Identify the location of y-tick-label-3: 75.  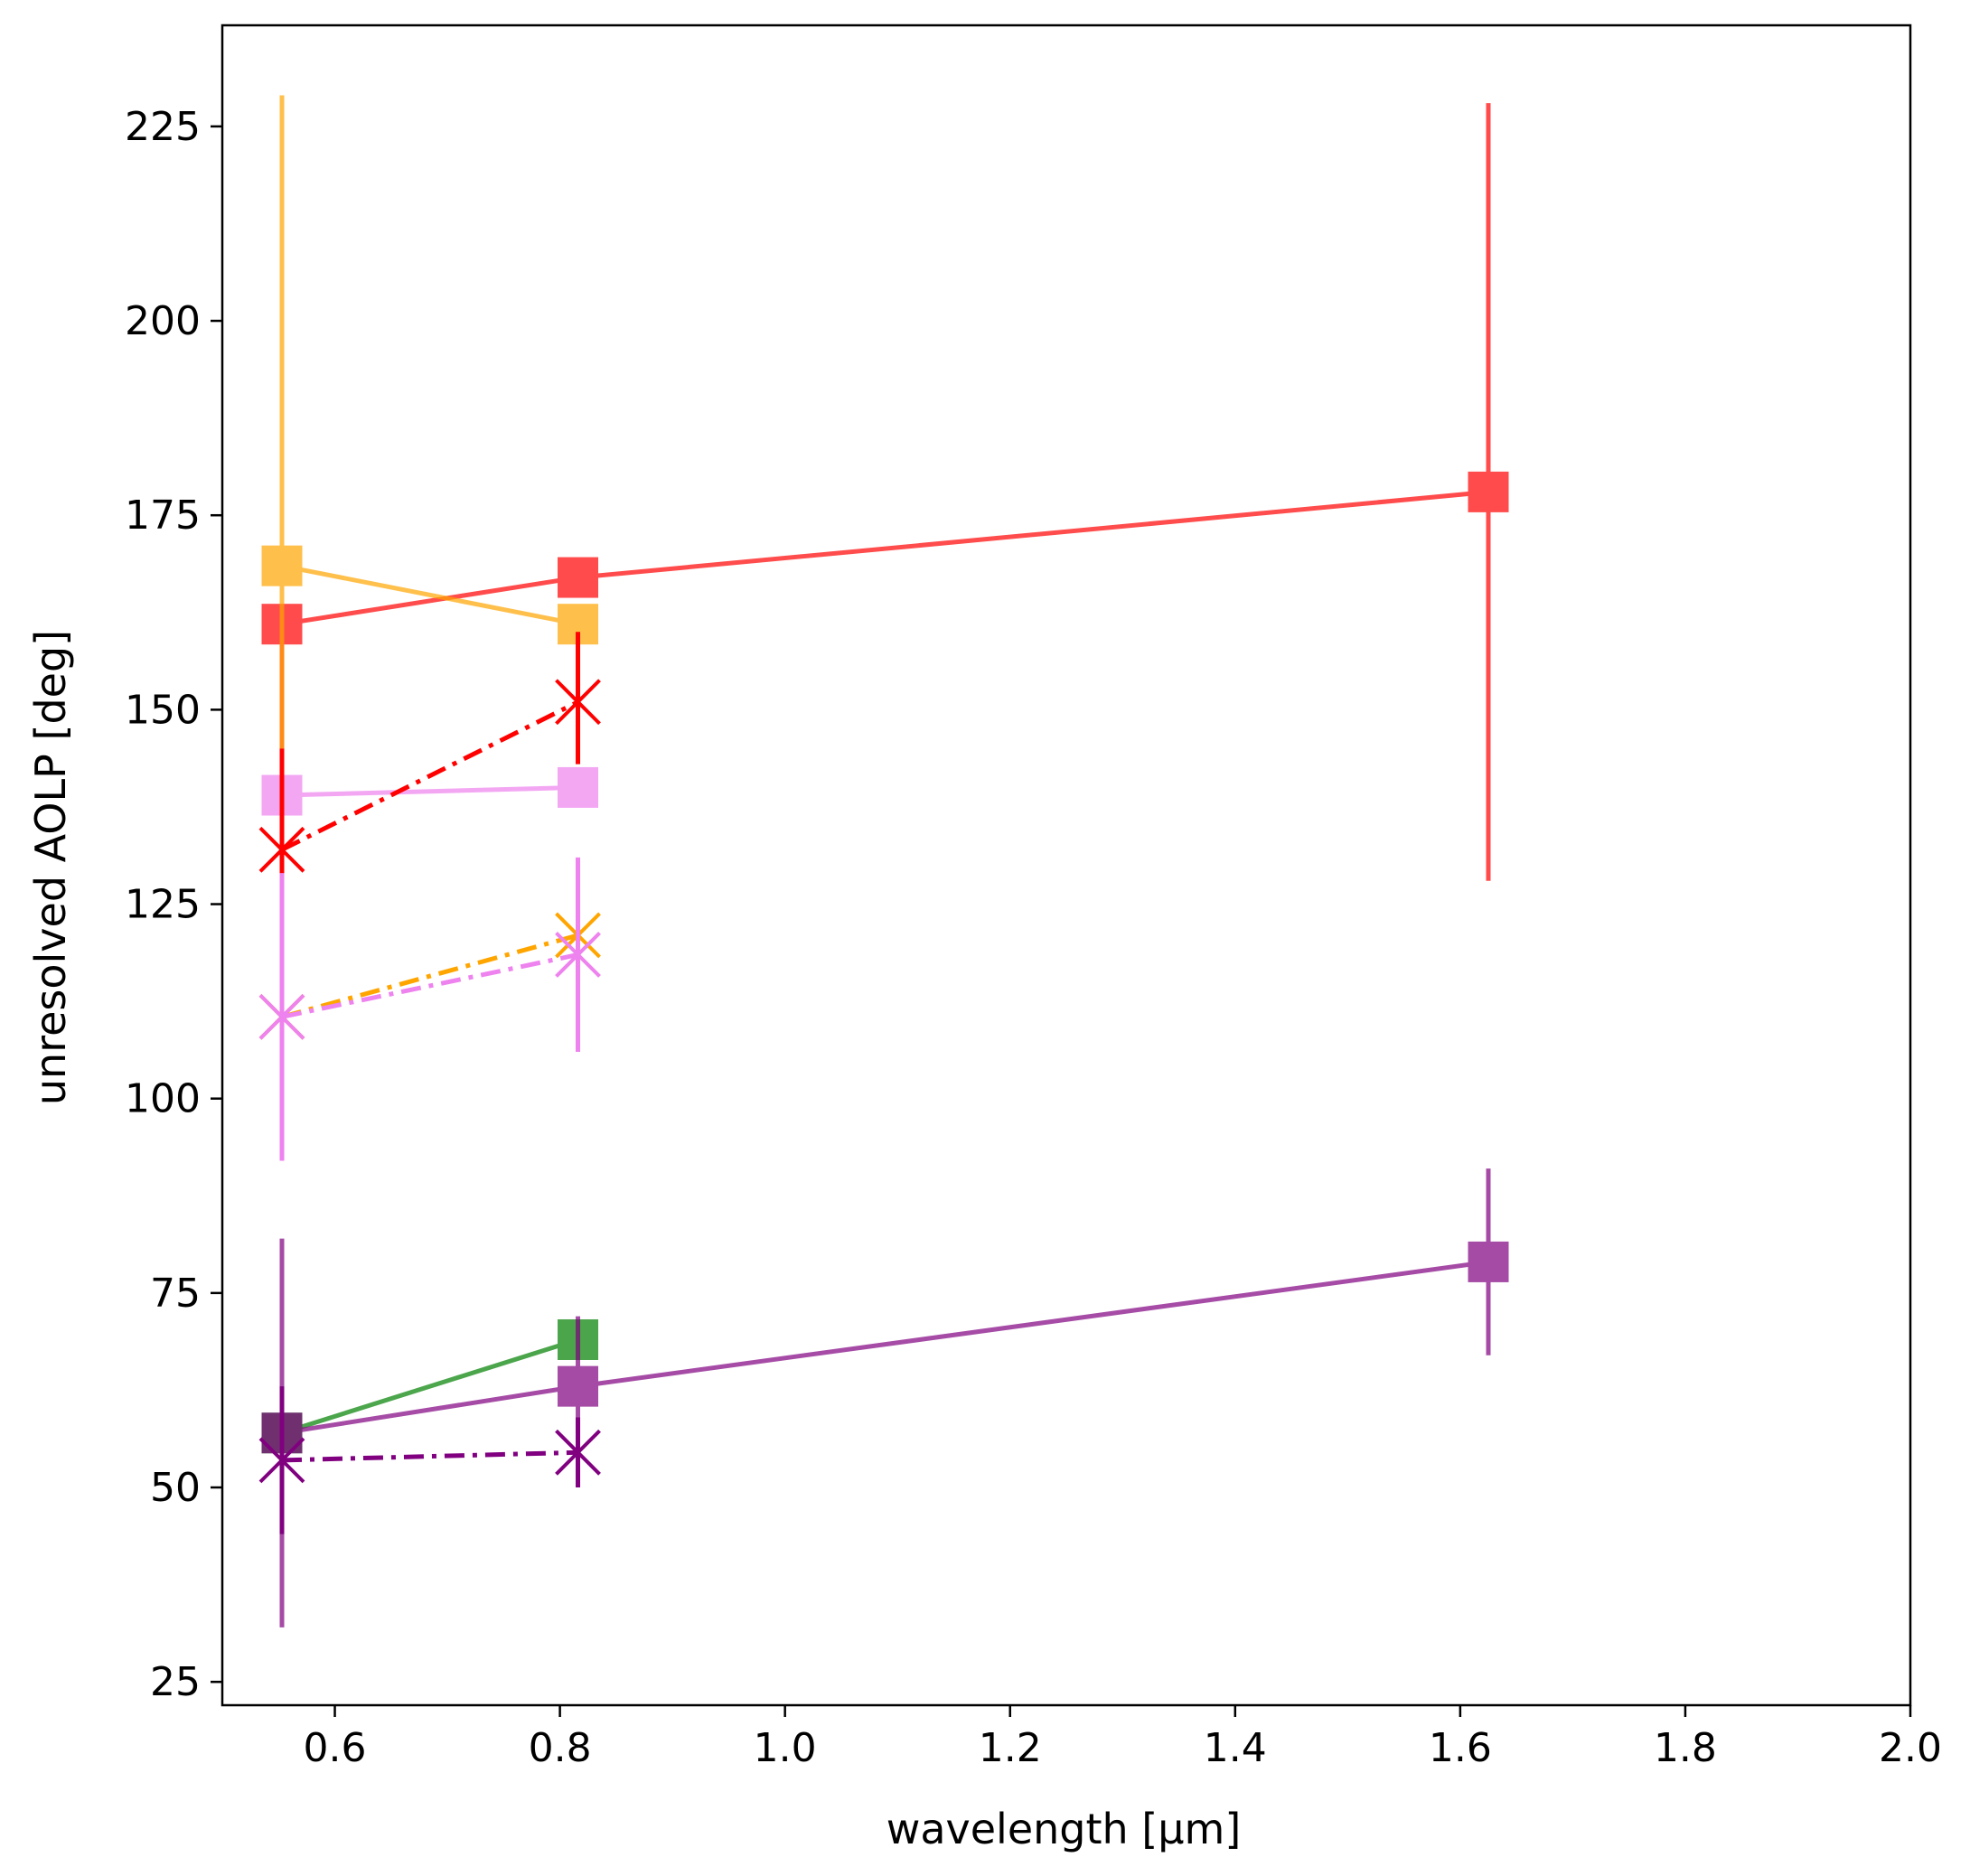
(175, 1294).